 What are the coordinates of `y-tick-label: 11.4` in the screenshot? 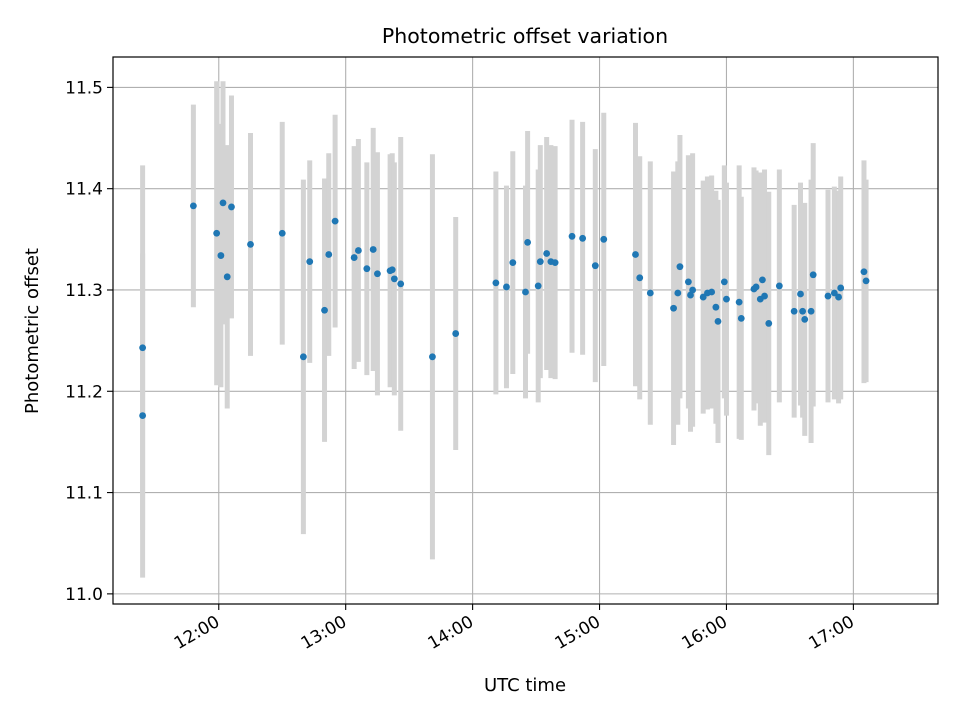 It's located at (84, 190).